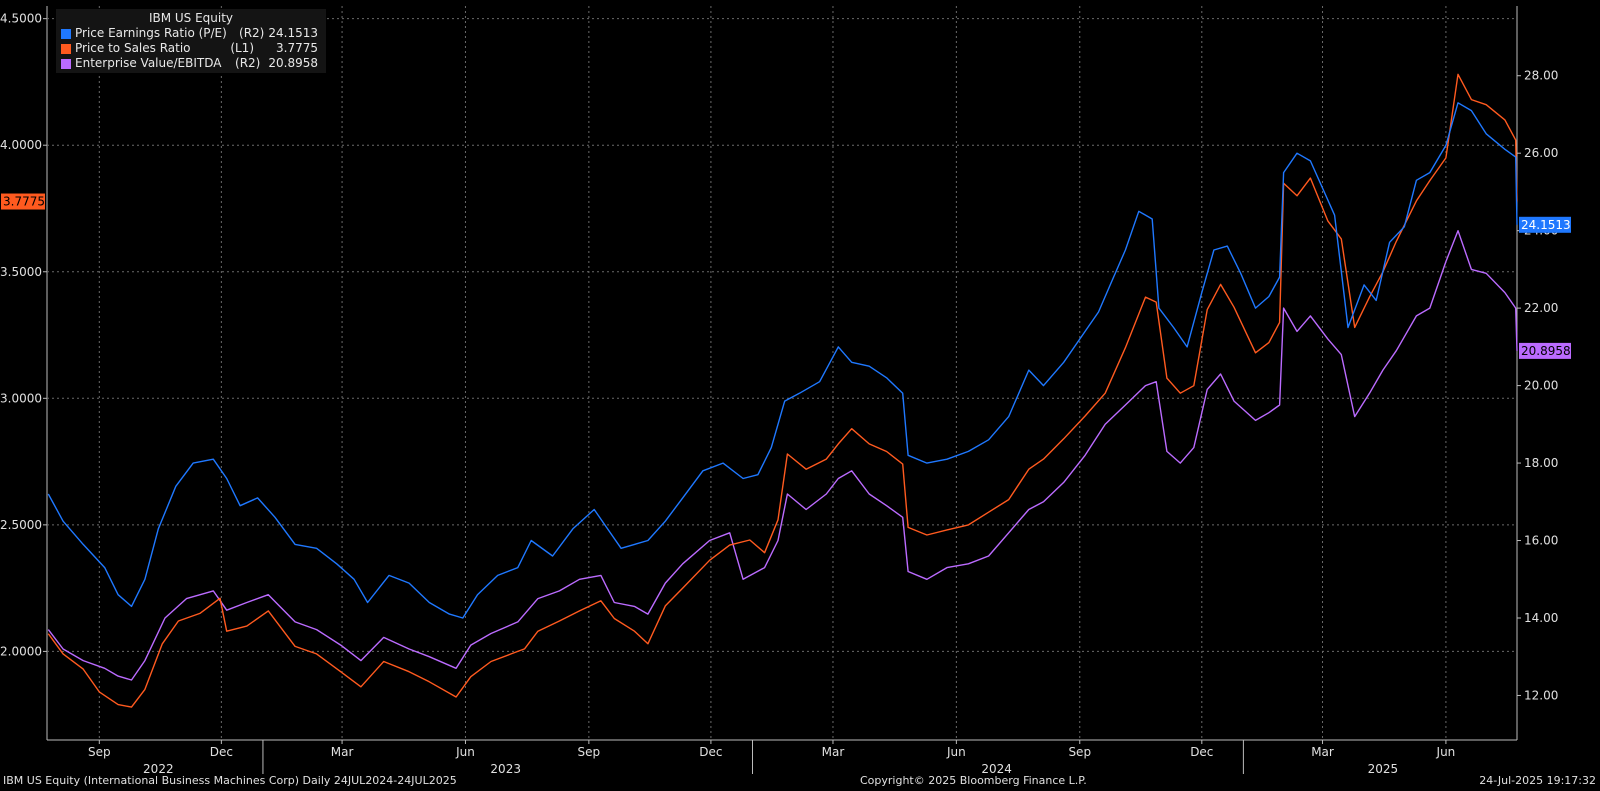 The image size is (1600, 791). What do you see at coordinates (1541, 695) in the screenshot?
I see `right-tick-label: 12.00` at bounding box center [1541, 695].